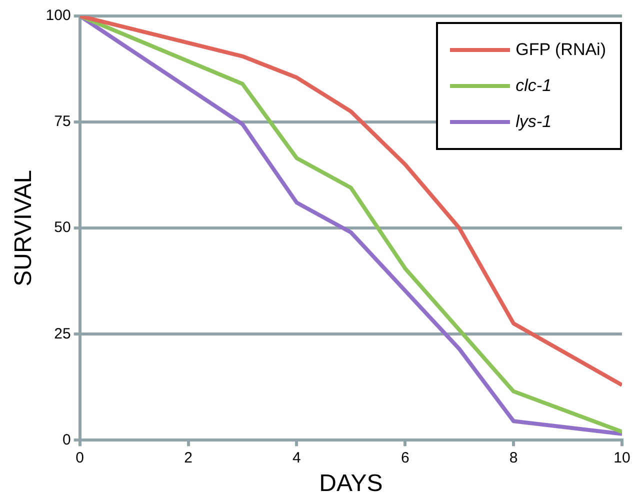 The width and height of the screenshot is (644, 499). What do you see at coordinates (58, 15) in the screenshot?
I see `y-tick-label: 100` at bounding box center [58, 15].